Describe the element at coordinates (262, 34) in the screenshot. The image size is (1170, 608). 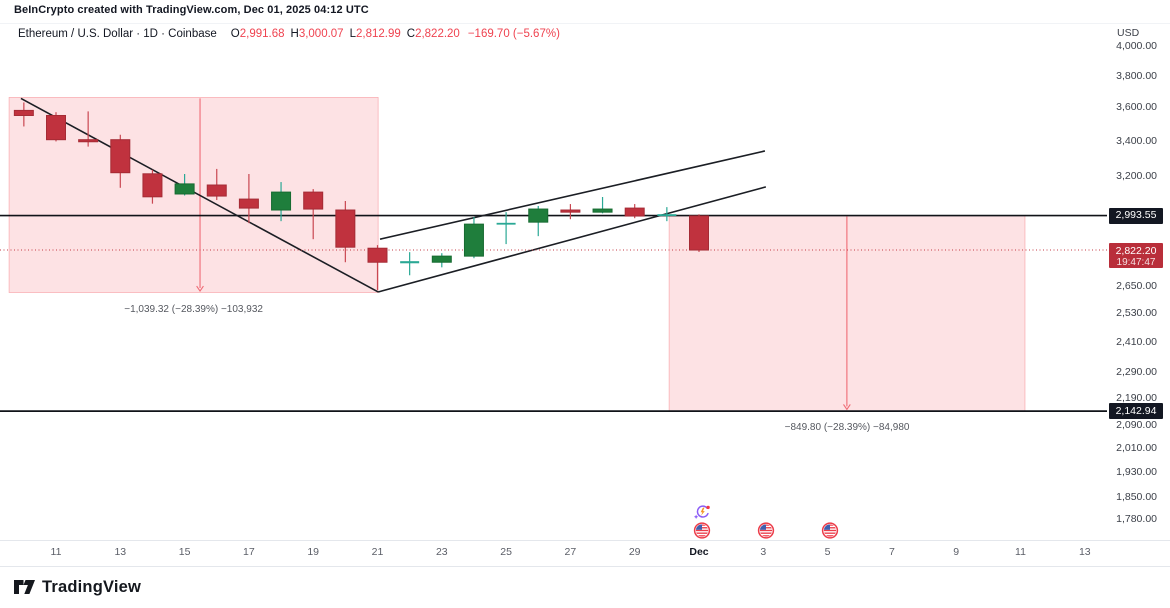
I see `ohlc-value-o: 2,991.68` at that location.